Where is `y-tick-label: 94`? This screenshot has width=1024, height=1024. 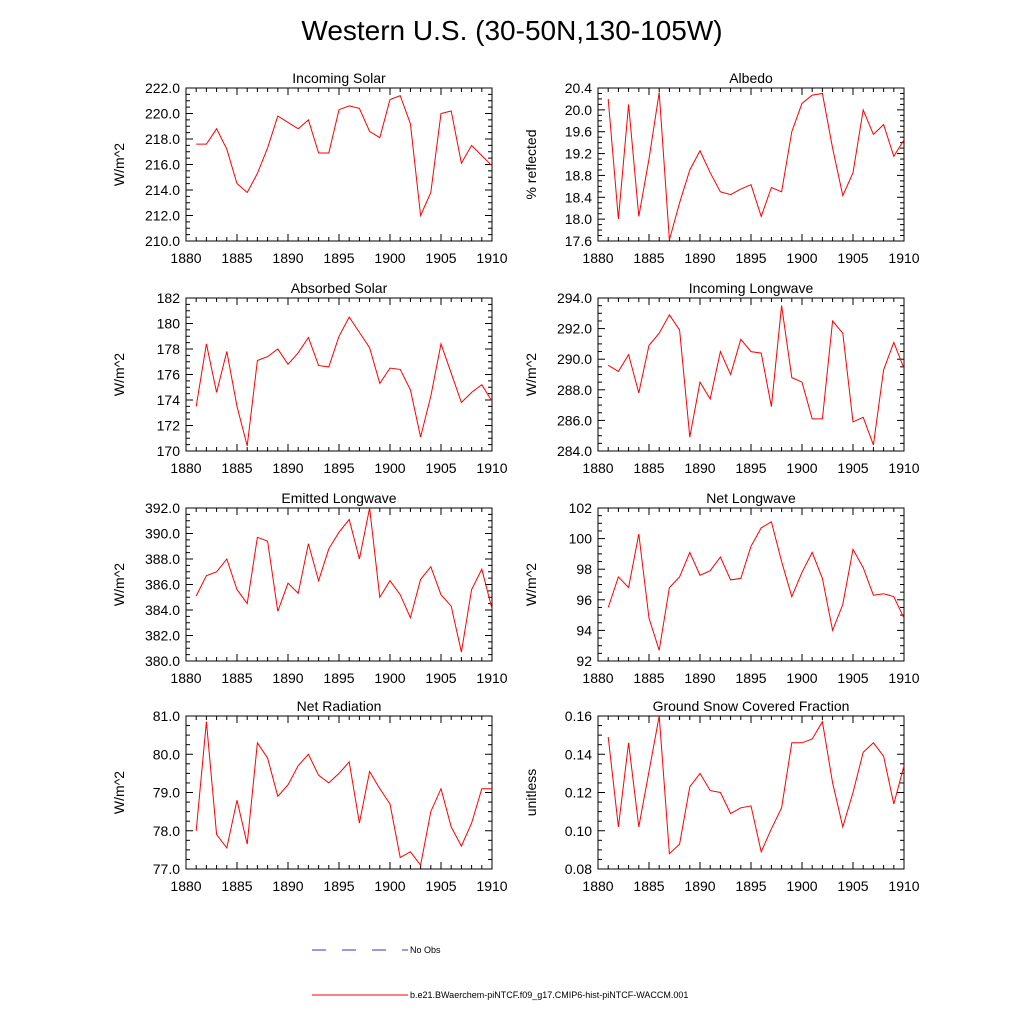 y-tick-label: 94 is located at coordinates (584, 630).